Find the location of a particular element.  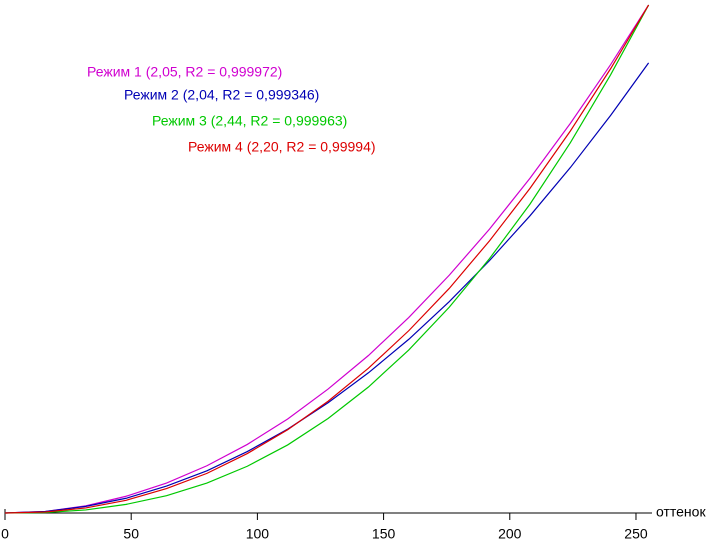

legend-label: Режим 3 (2,44, R2 = 0,999963) is located at coordinates (249, 121).